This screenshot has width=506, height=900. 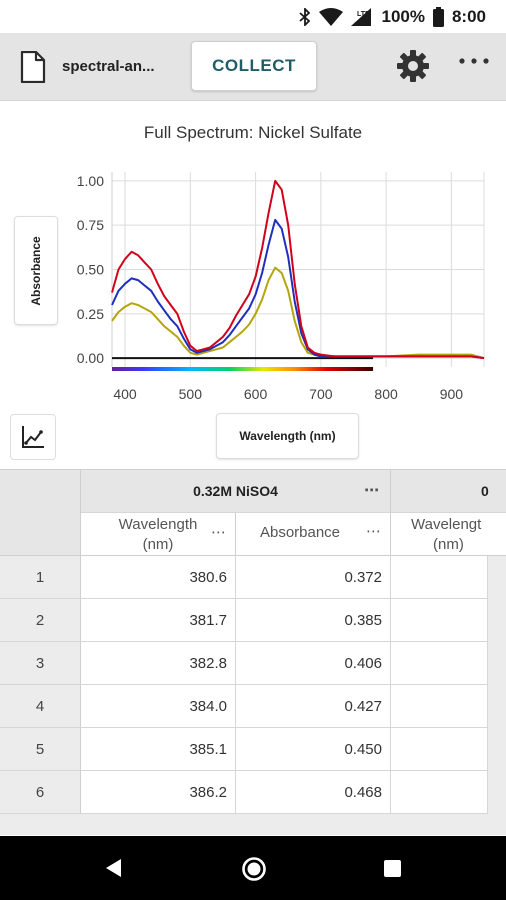 I want to click on y-tick-label: 0.25, so click(x=90, y=314).